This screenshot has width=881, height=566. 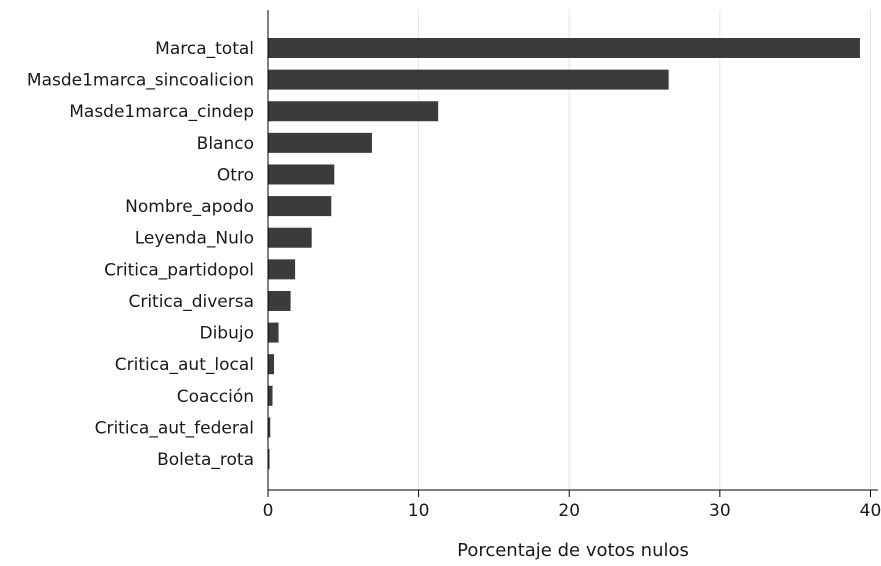 What do you see at coordinates (194, 239) in the screenshot?
I see `category-label-6: Leyenda_Nulo` at bounding box center [194, 239].